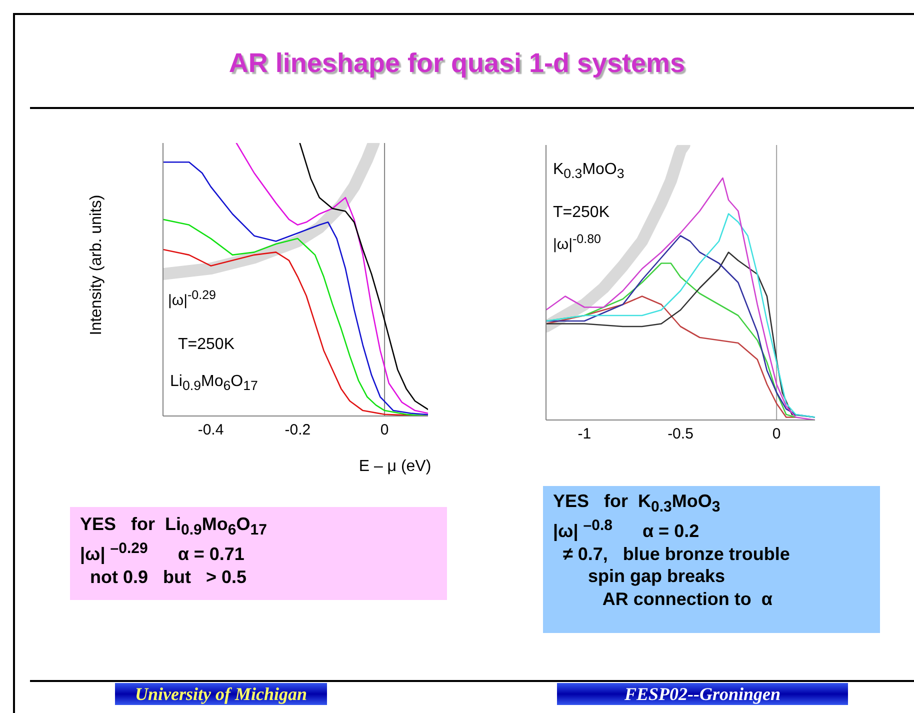 The width and height of the screenshot is (914, 713). I want to click on annotation: K$_{0.3}$MoO$_{3}$, so click(588, 171).